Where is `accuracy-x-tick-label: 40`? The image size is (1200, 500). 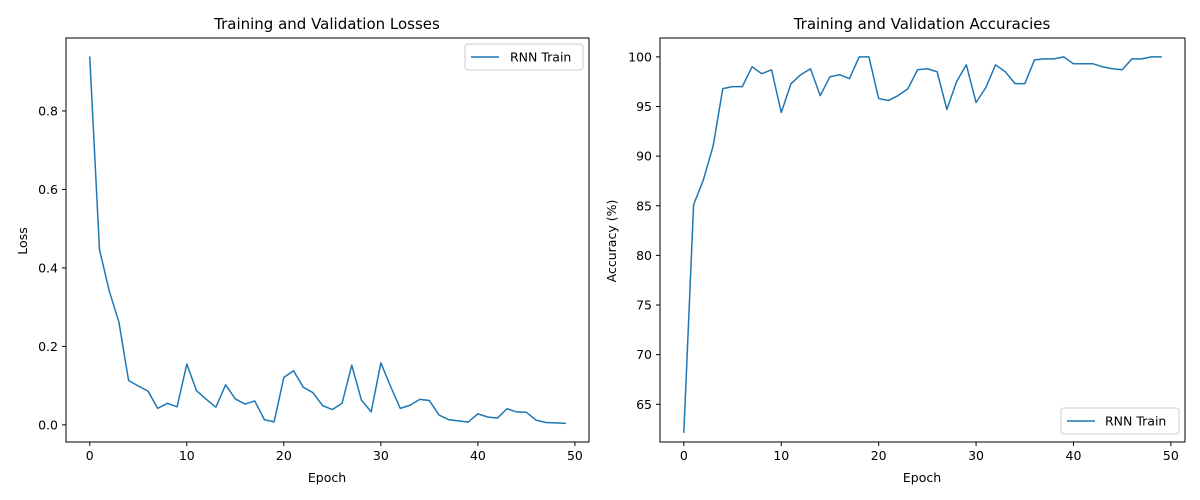 accuracy-x-tick-label: 40 is located at coordinates (1074, 455).